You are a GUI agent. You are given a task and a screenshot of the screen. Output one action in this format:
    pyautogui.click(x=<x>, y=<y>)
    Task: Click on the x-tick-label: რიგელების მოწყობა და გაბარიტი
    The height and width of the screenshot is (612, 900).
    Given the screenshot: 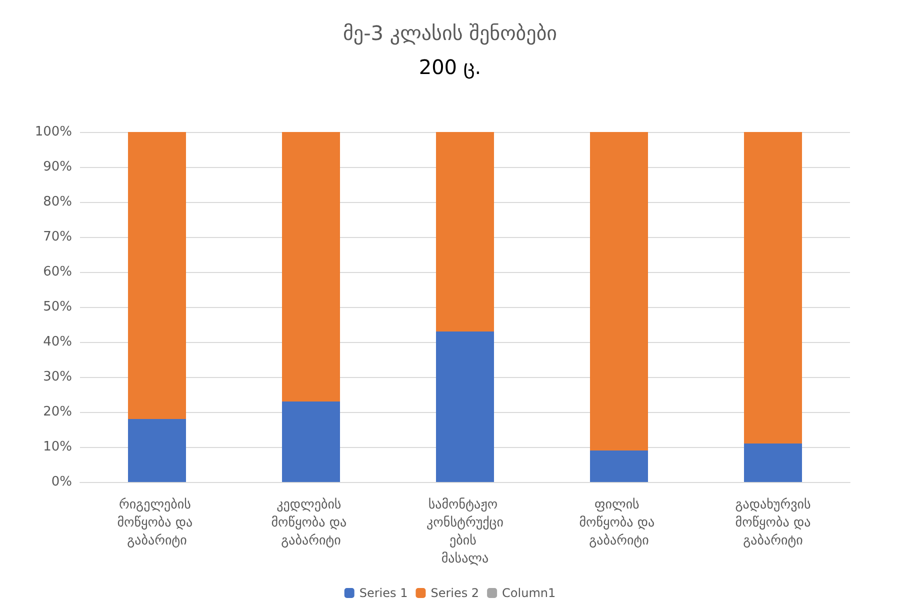 What is the action you would take?
    pyautogui.click(x=157, y=523)
    